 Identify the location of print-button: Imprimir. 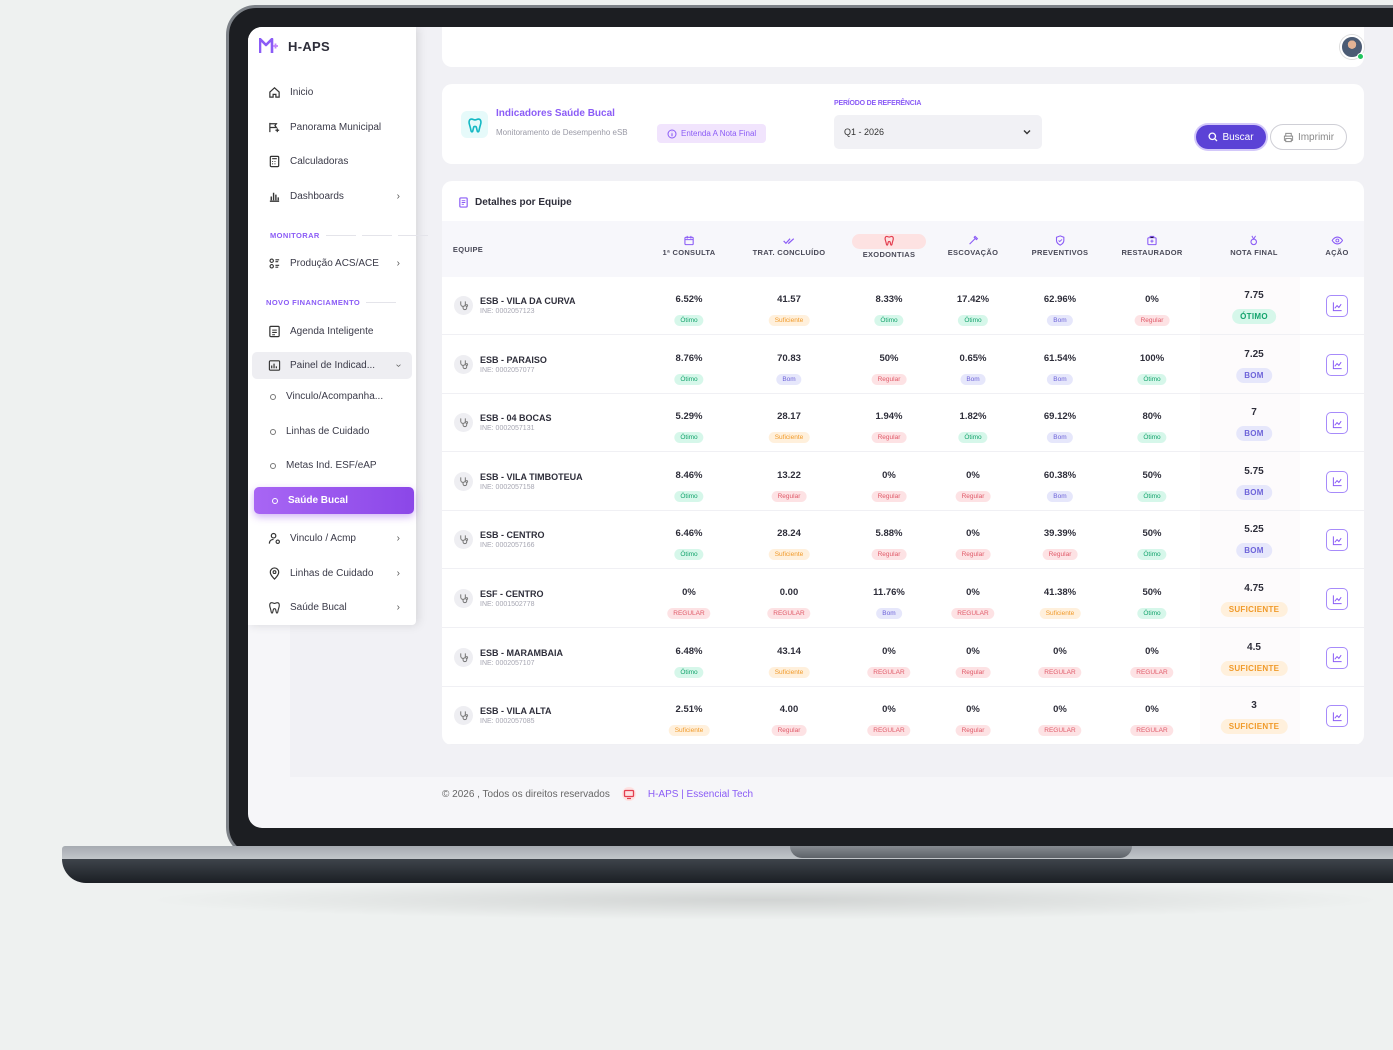
(1308, 137).